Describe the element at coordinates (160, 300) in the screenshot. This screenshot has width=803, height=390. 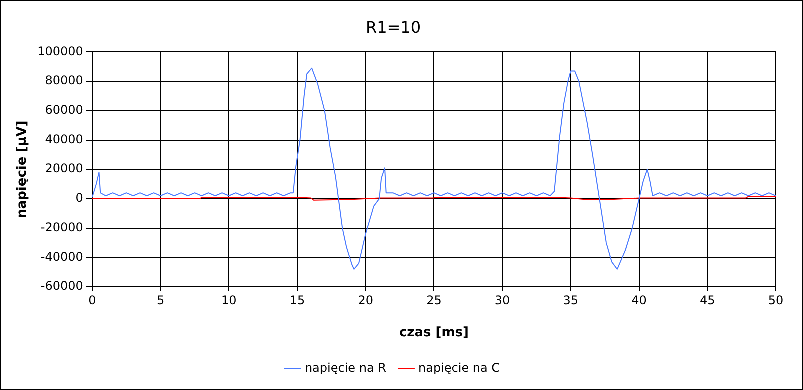
I see `x-tick-label: 5` at that location.